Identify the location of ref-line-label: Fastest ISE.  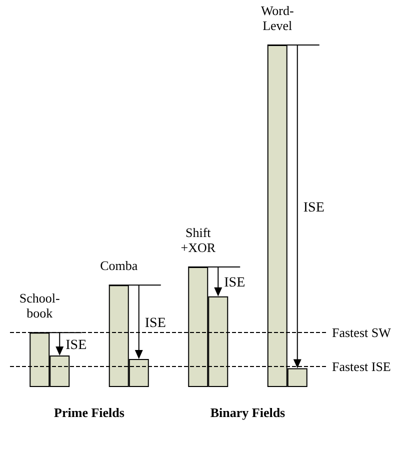
(361, 366).